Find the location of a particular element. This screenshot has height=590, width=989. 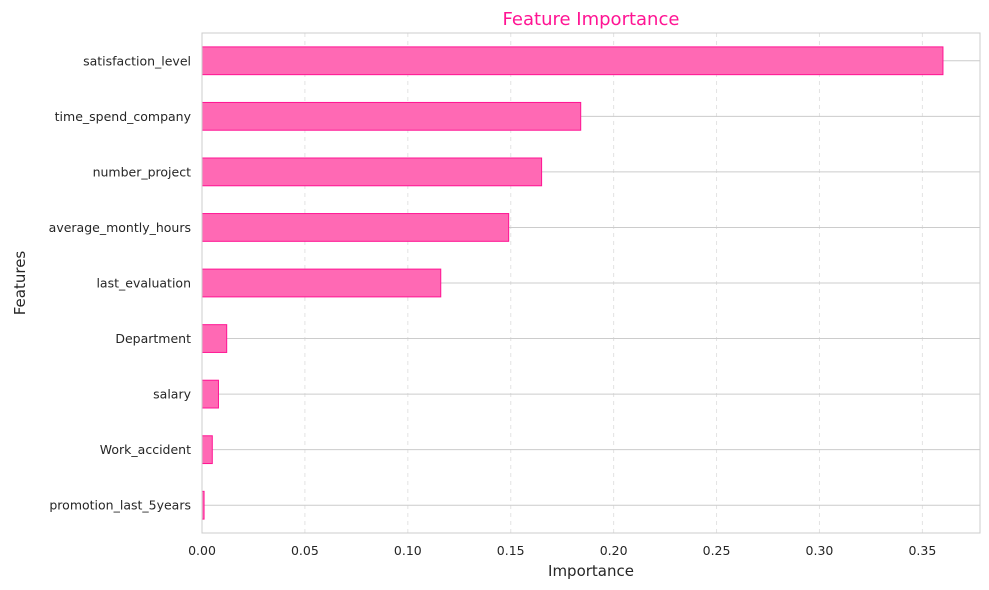

x-tick-labels: 0.00 0.05 0.10 0.15 0.20 0.25 0.30 0.35 is located at coordinates (562, 550).